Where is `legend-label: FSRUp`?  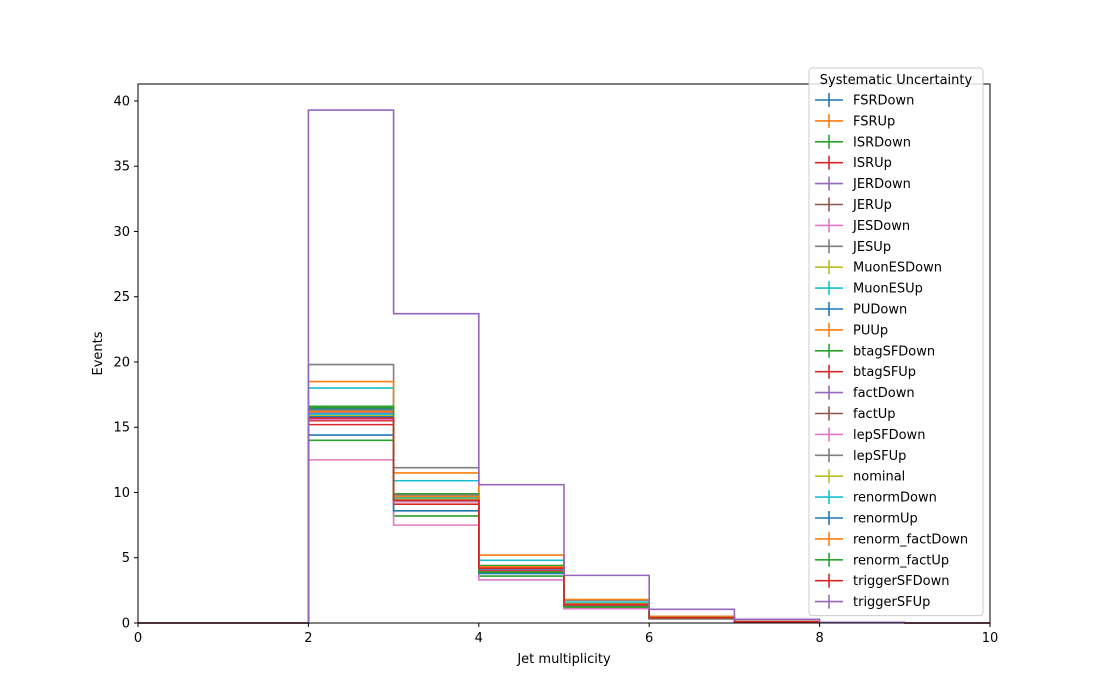 legend-label: FSRUp is located at coordinates (874, 121).